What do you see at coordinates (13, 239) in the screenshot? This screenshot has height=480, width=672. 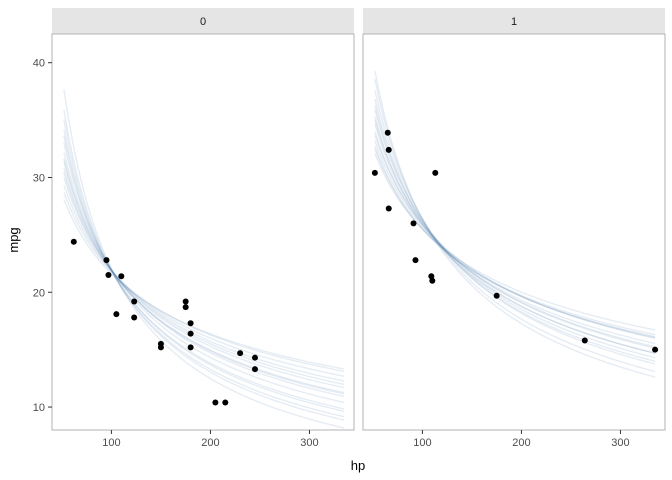 I see `y-axis-title: mpg` at bounding box center [13, 239].